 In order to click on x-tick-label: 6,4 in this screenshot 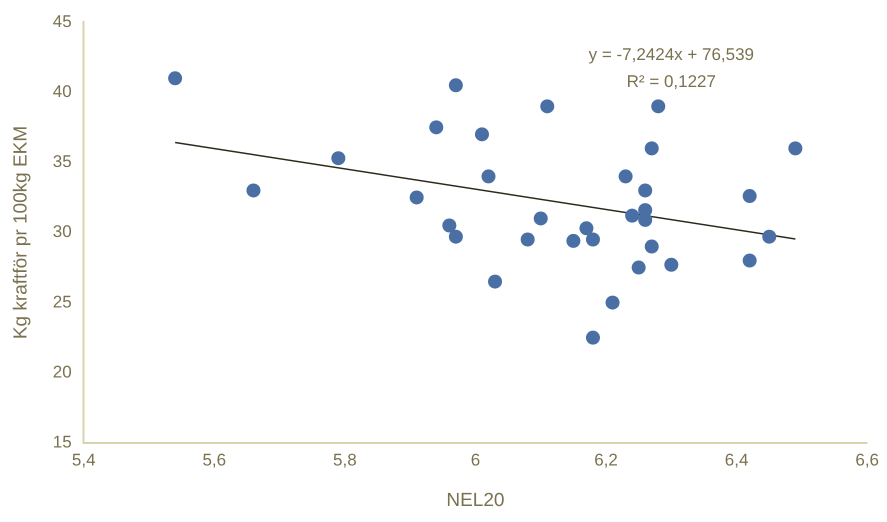, I will do `click(736, 460)`.